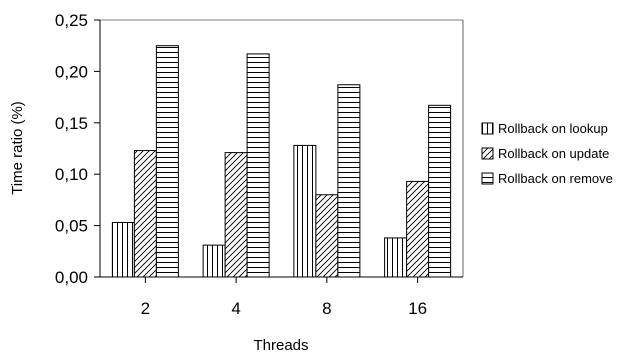 The height and width of the screenshot is (358, 637). I want to click on y-tick-label: 0,00, so click(71, 277).